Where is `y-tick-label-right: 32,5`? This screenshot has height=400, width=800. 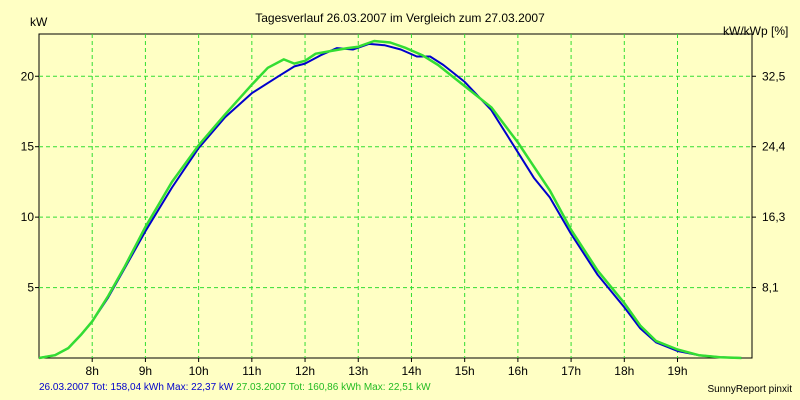
y-tick-label-right: 32,5 is located at coordinates (774, 76).